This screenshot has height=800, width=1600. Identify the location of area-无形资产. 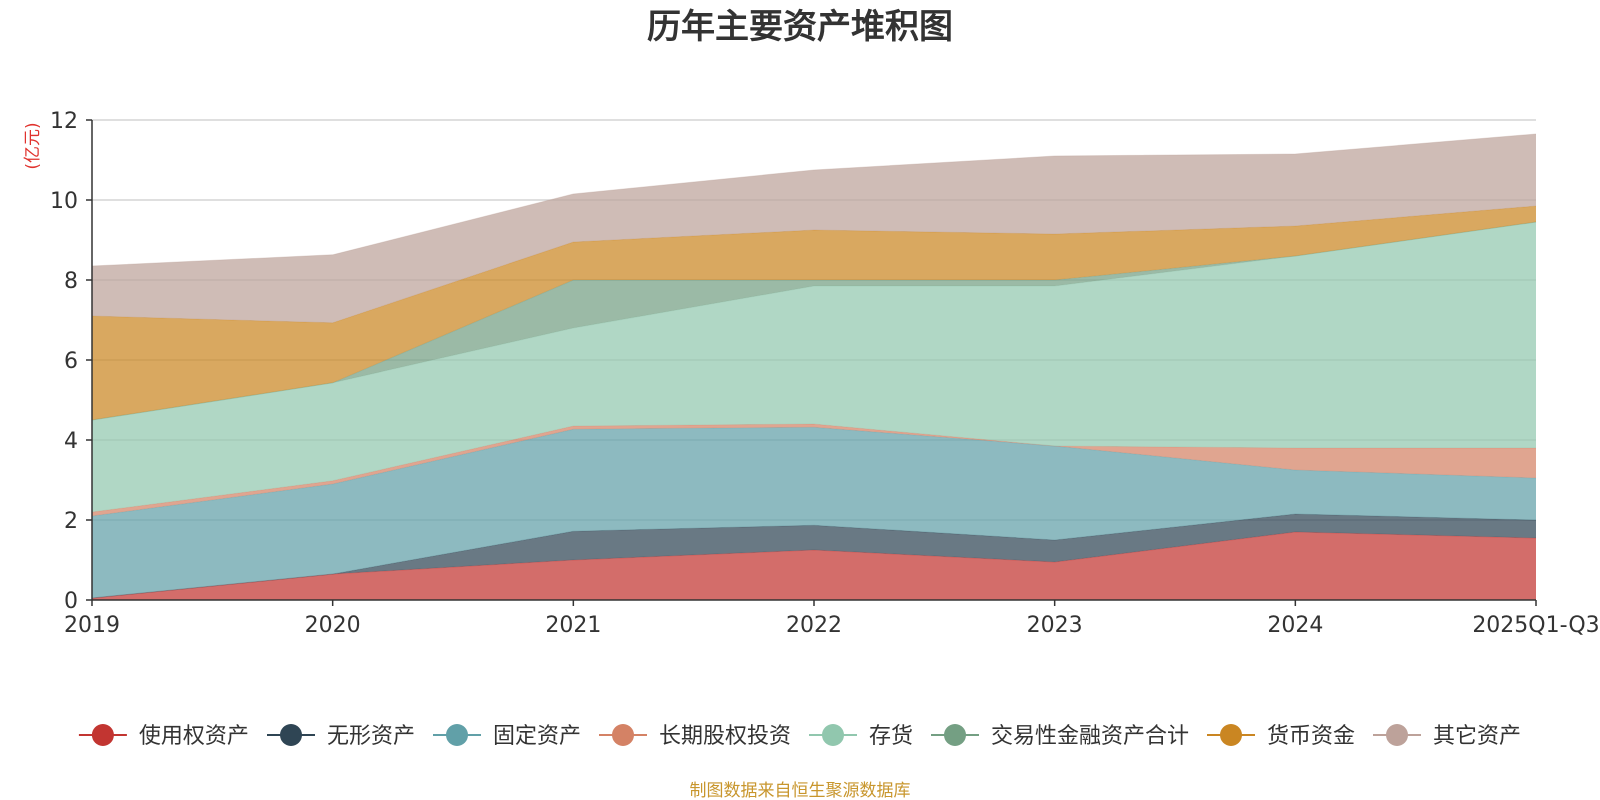
(814, 556).